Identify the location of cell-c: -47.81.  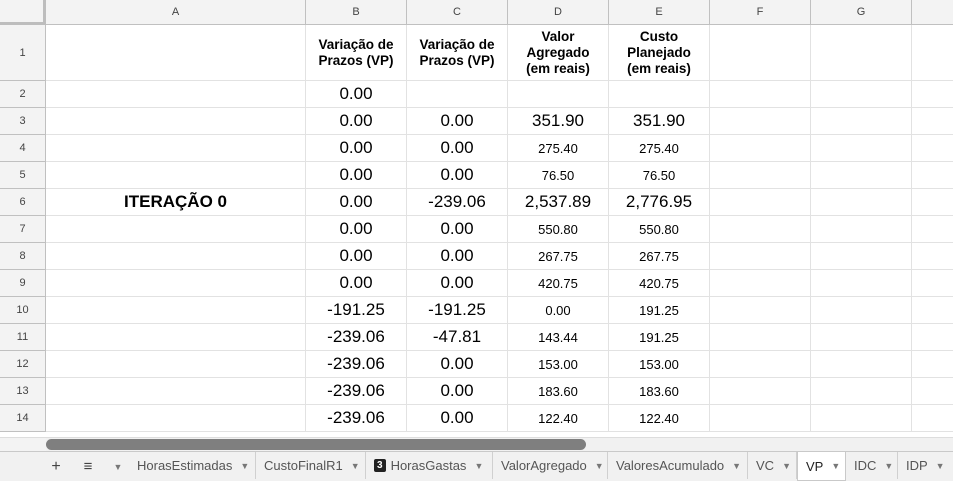
(457, 337).